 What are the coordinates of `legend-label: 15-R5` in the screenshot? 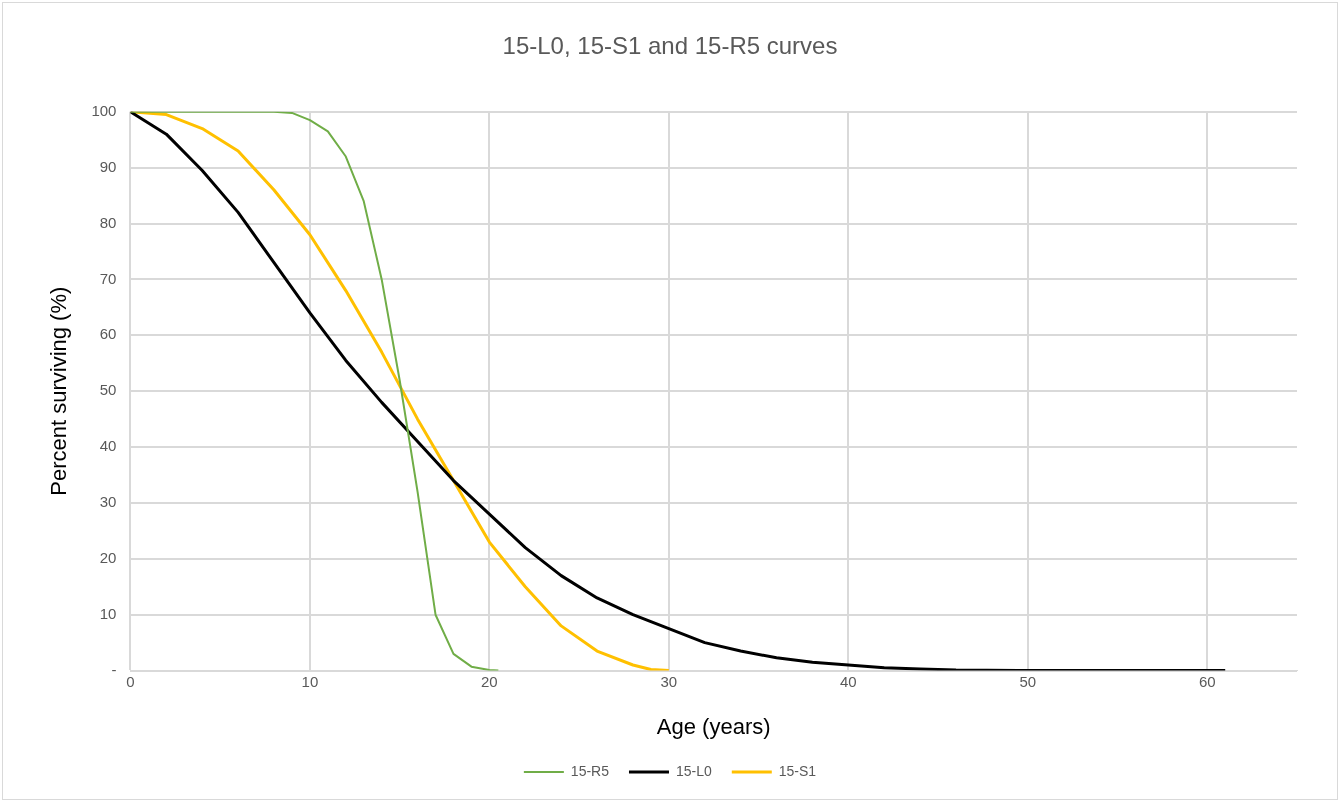 It's located at (590, 770).